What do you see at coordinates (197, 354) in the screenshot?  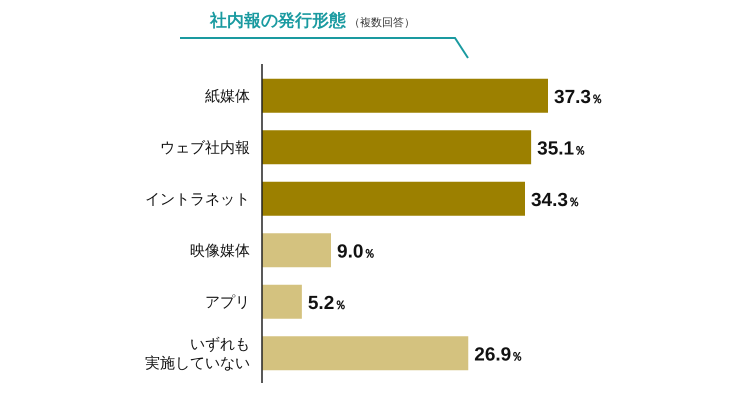 I see `y-tick-label: いずれも実施していない` at bounding box center [197, 354].